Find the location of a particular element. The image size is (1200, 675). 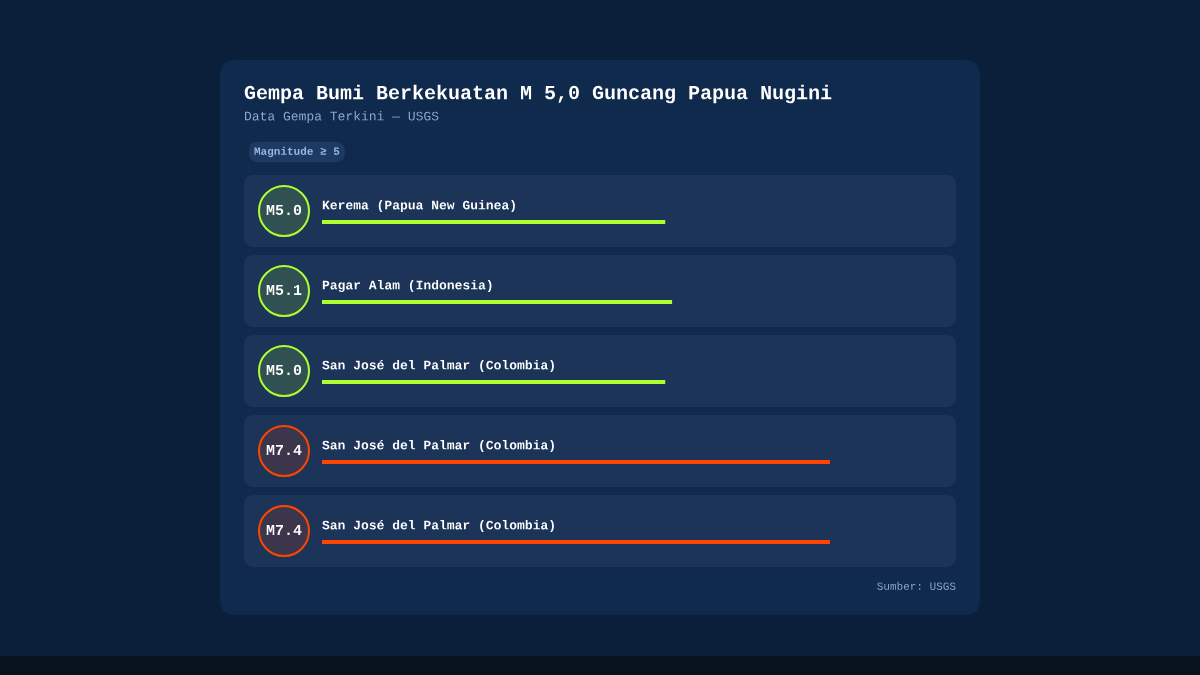

chart-subtitle: Data Gempa Terkini — USGS is located at coordinates (342, 117).